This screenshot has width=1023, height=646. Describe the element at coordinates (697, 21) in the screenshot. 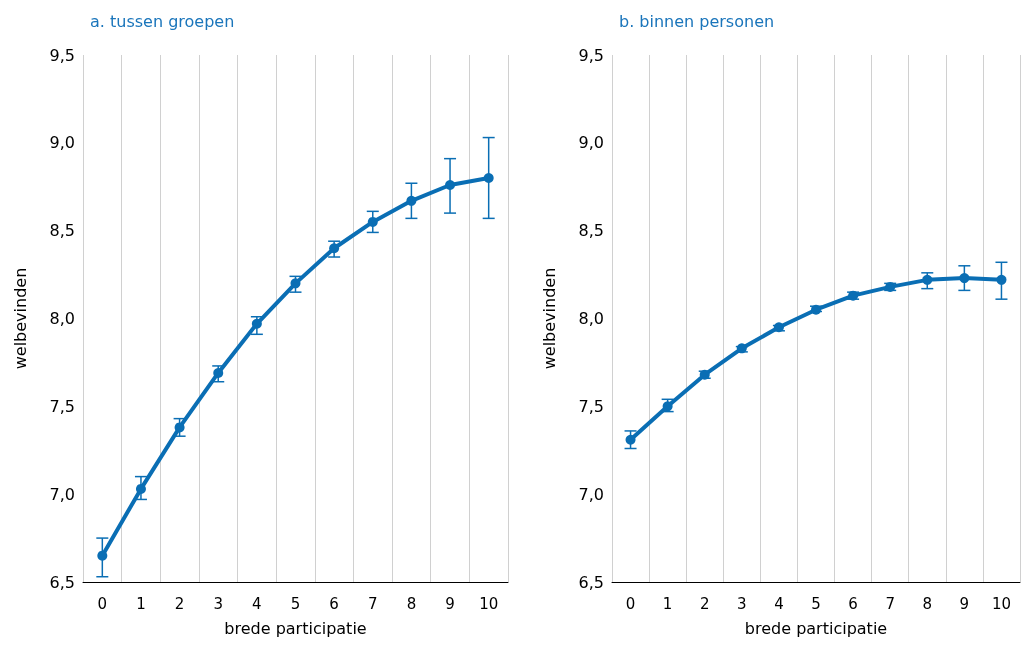

I see `chart-title: b. binnen personen` at that location.